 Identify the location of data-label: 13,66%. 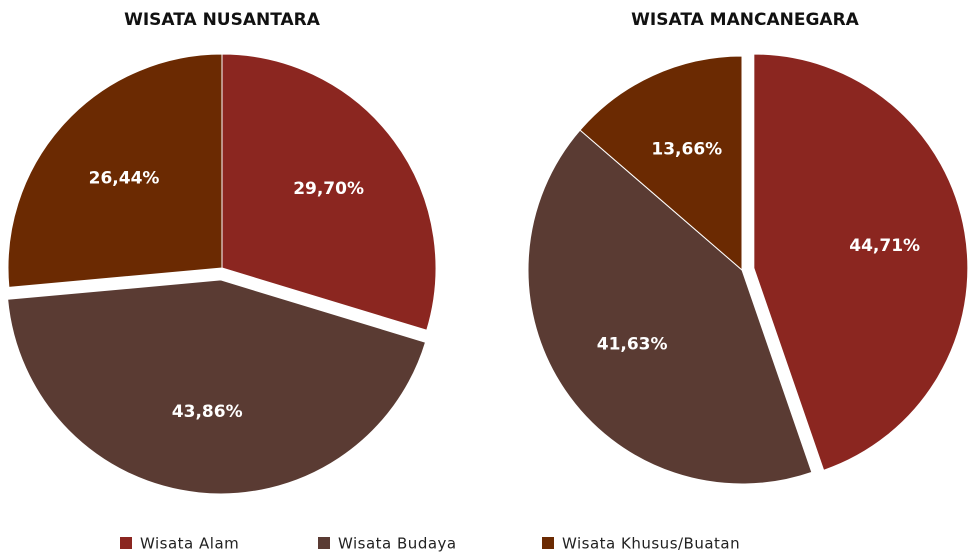
(686, 149).